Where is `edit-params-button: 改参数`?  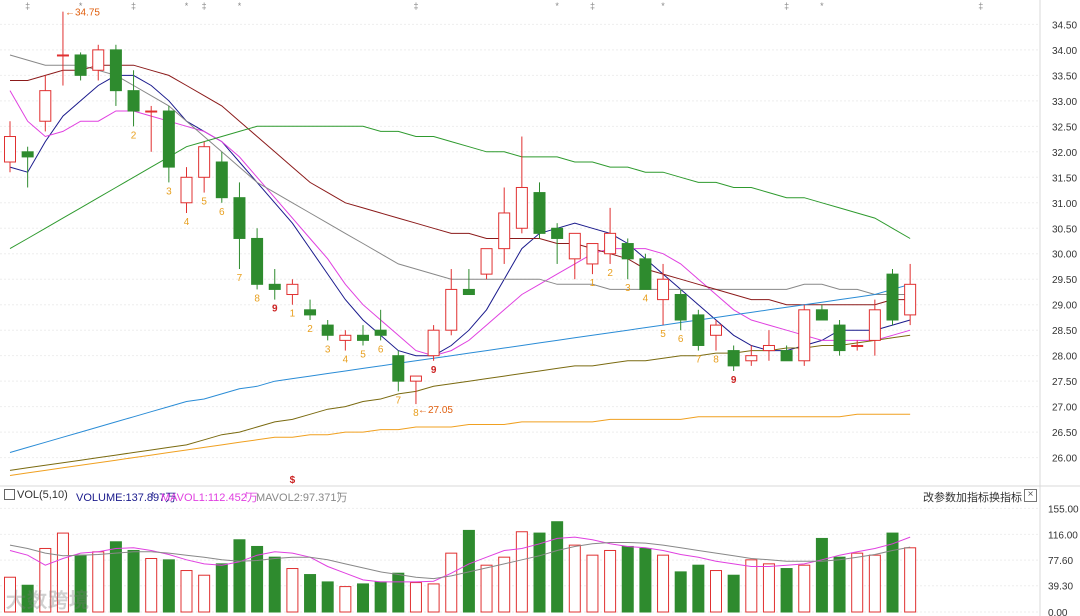 edit-params-button: 改参数 is located at coordinates (939, 498).